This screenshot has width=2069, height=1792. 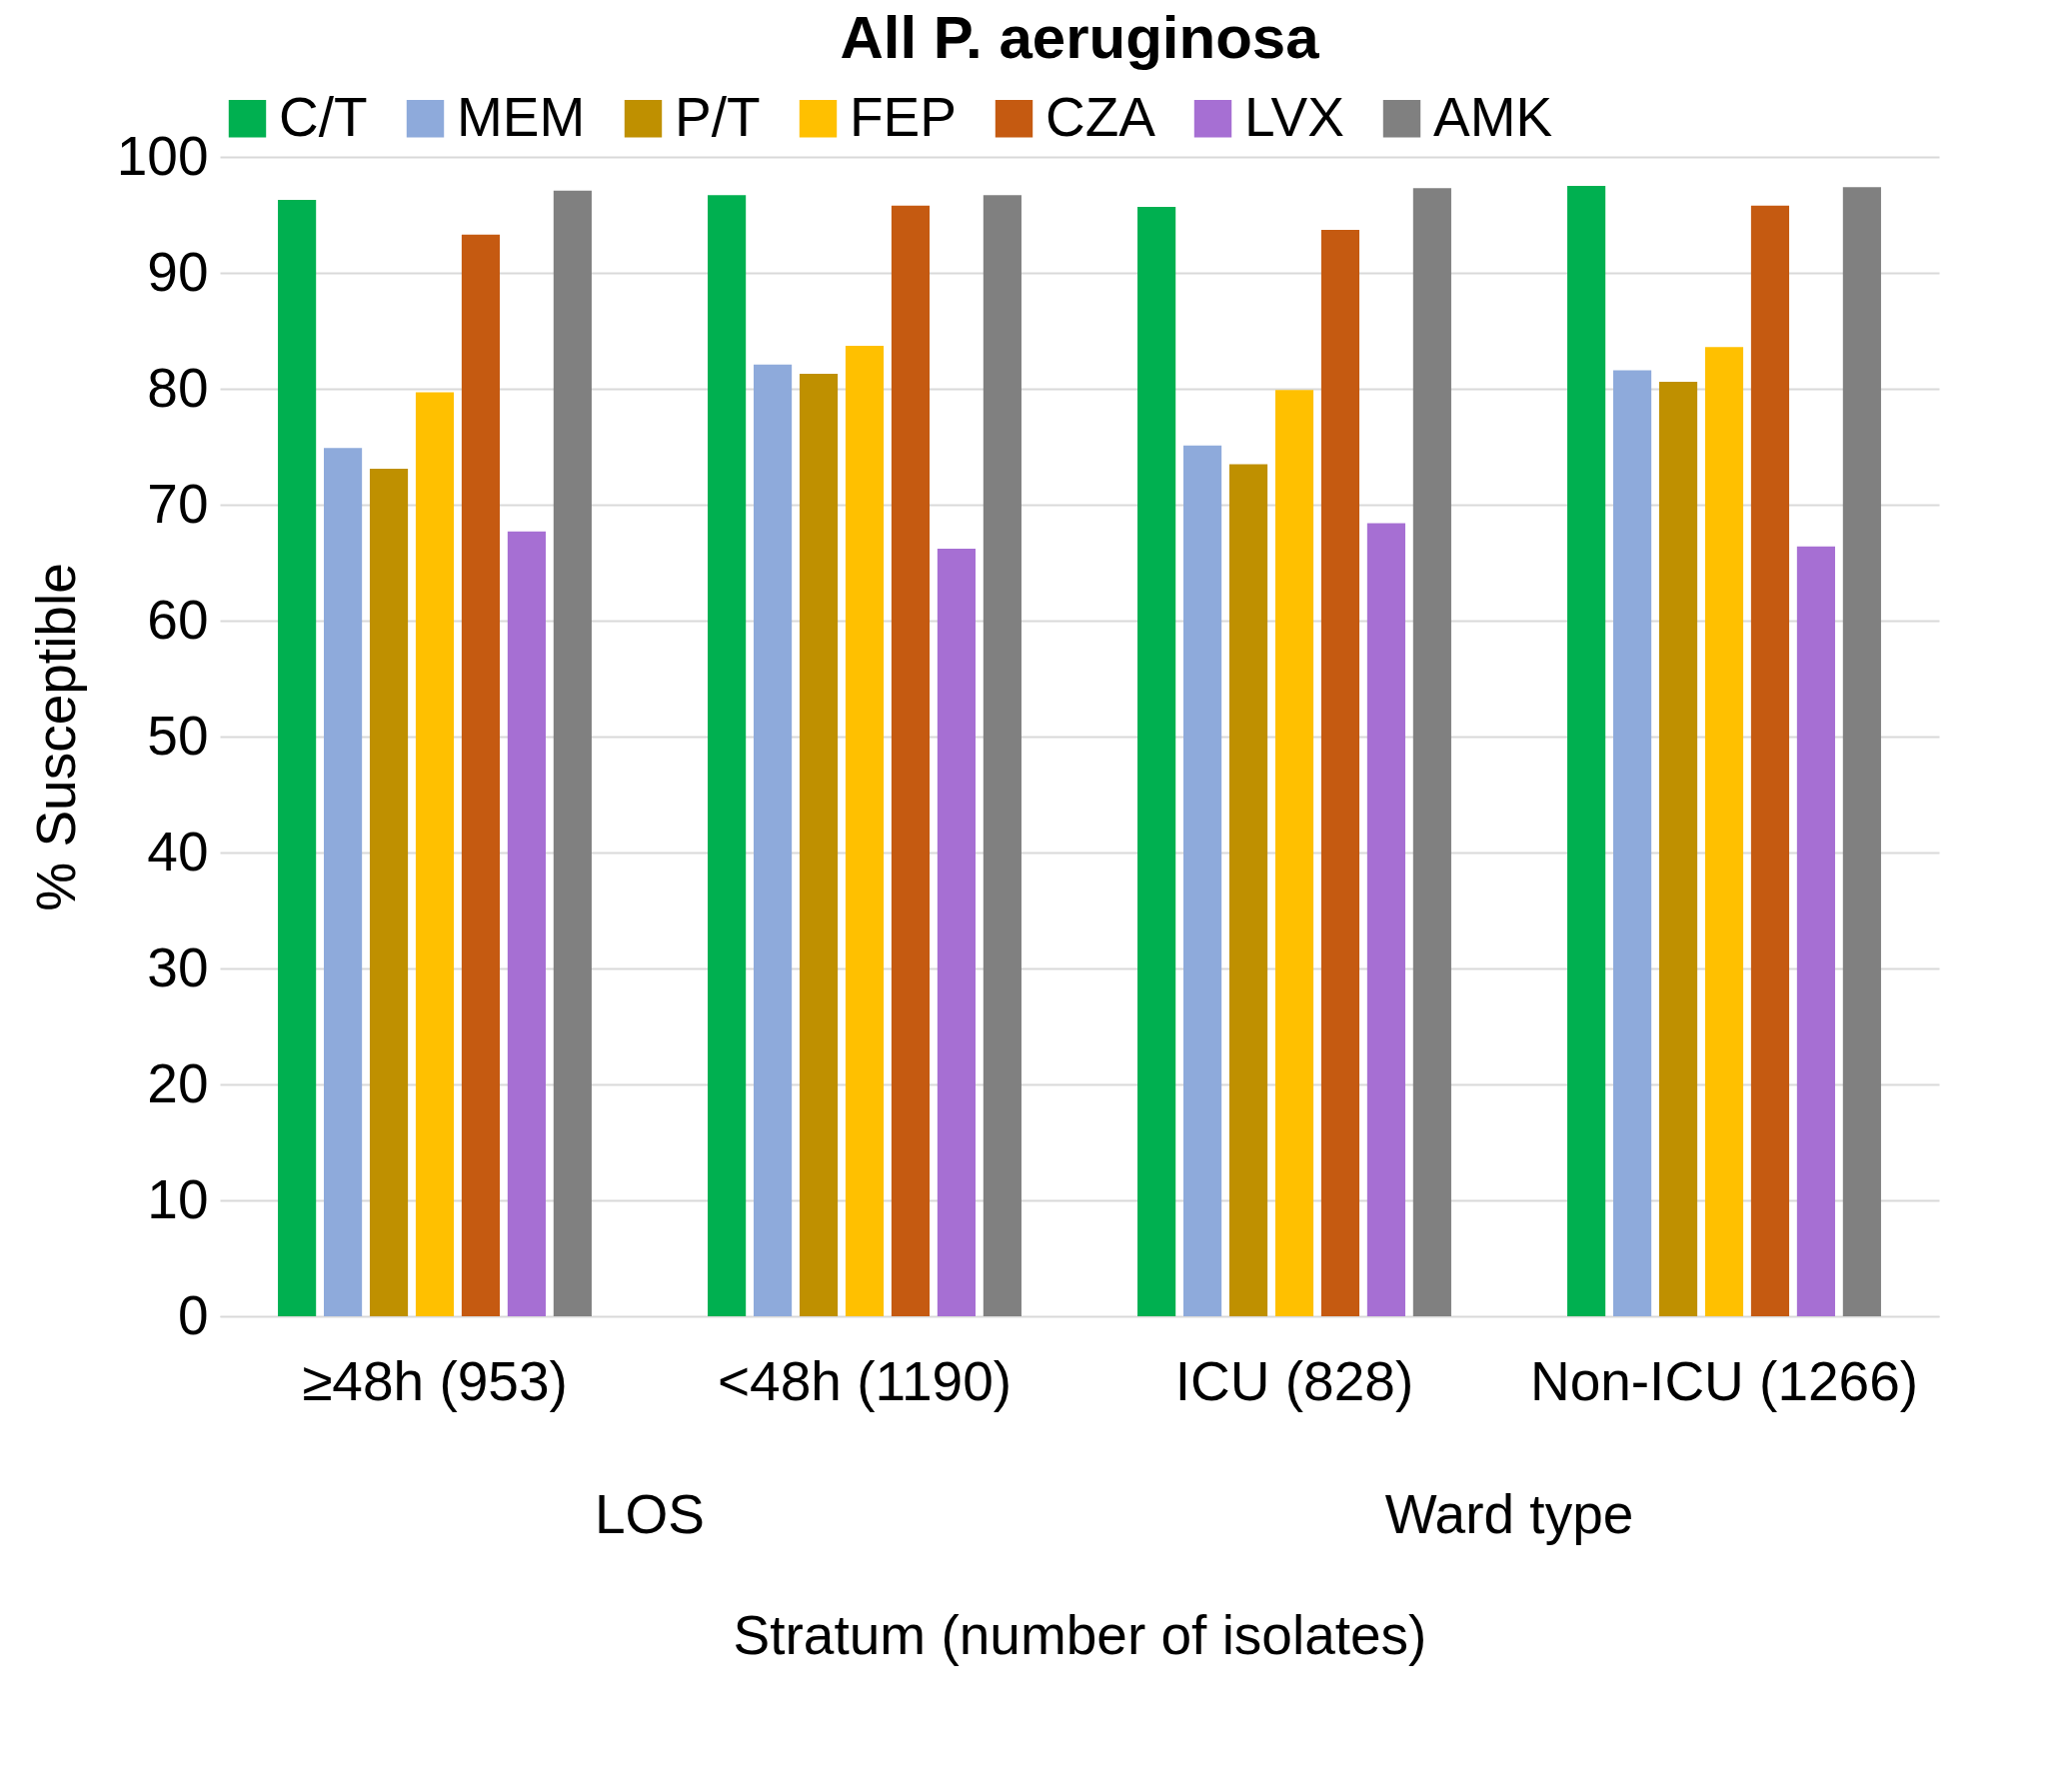 What do you see at coordinates (178, 388) in the screenshot?
I see `y-tick-label: 80` at bounding box center [178, 388].